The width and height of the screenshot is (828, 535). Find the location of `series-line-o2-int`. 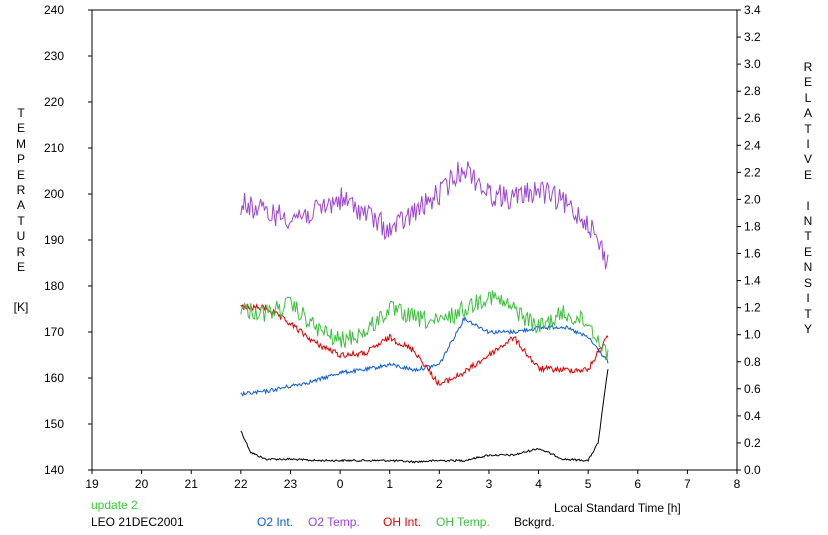

series-line-o2-int is located at coordinates (424, 356).